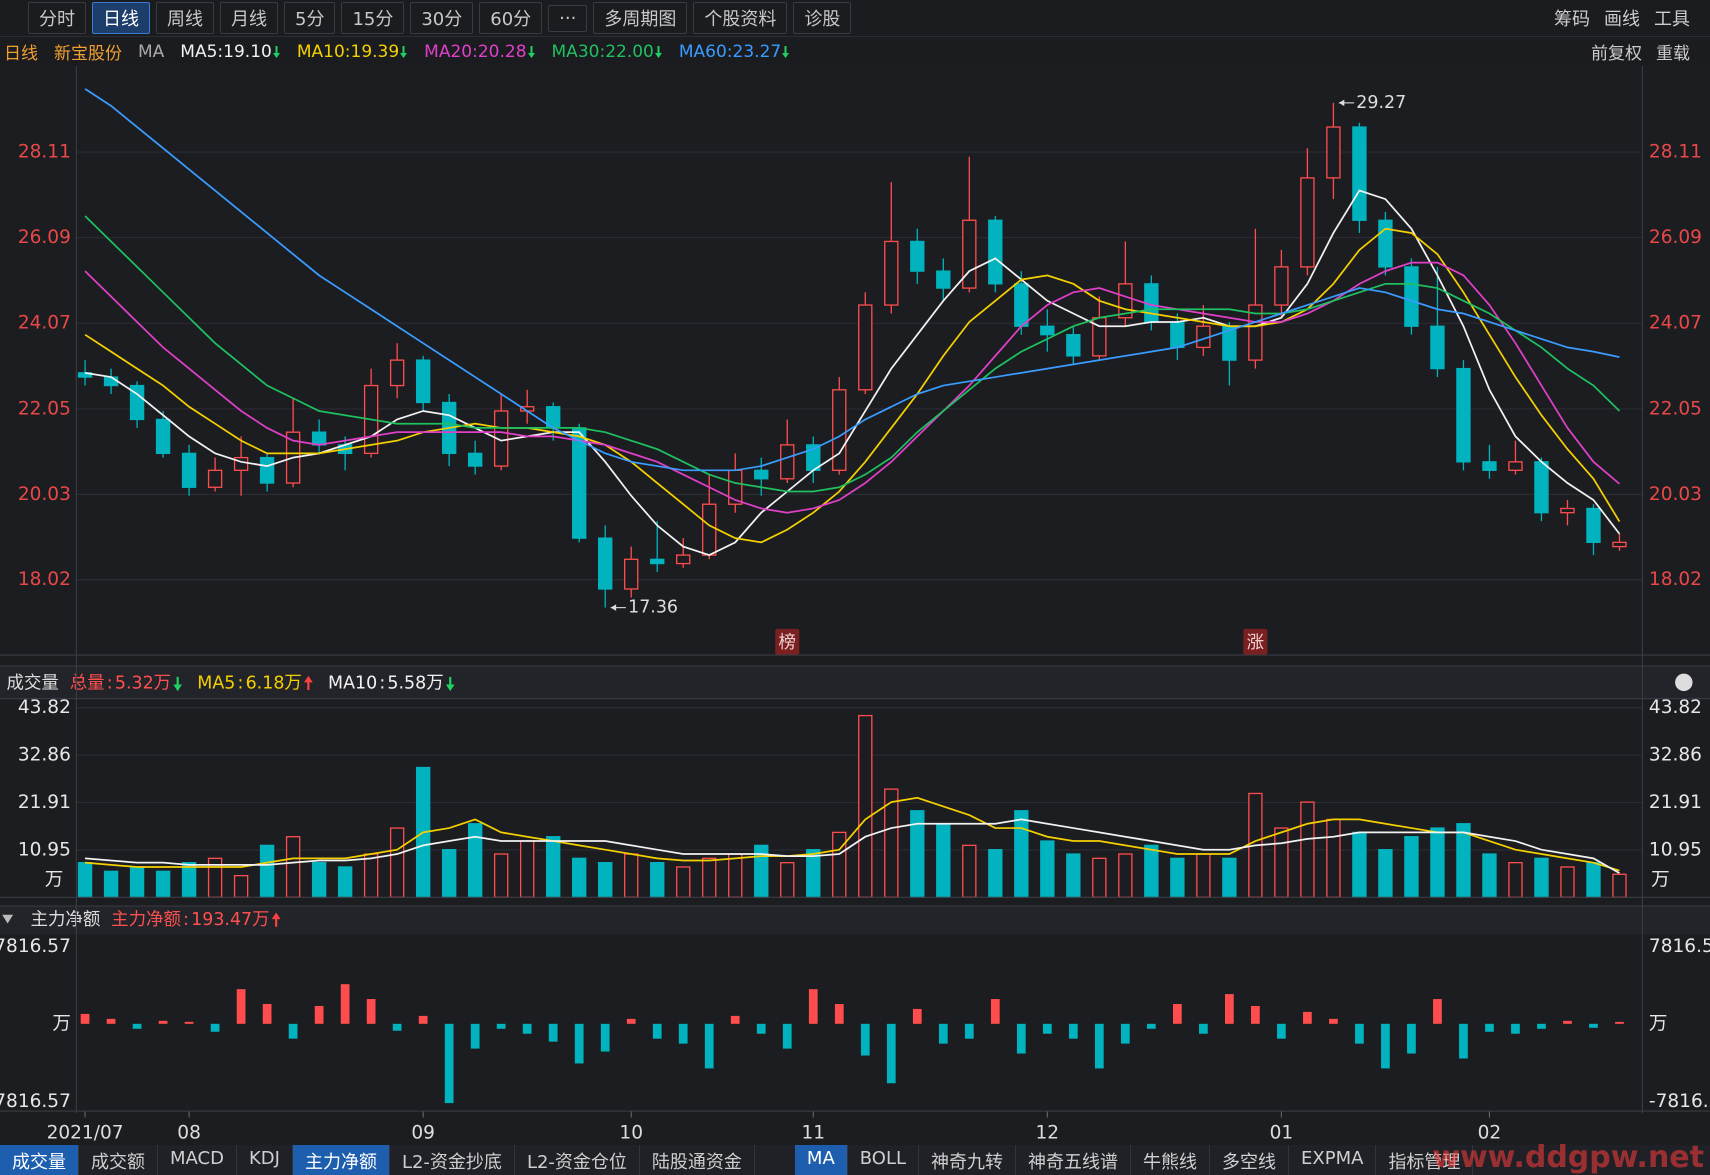  I want to click on overlay-tab: 多空线, so click(1250, 1160).